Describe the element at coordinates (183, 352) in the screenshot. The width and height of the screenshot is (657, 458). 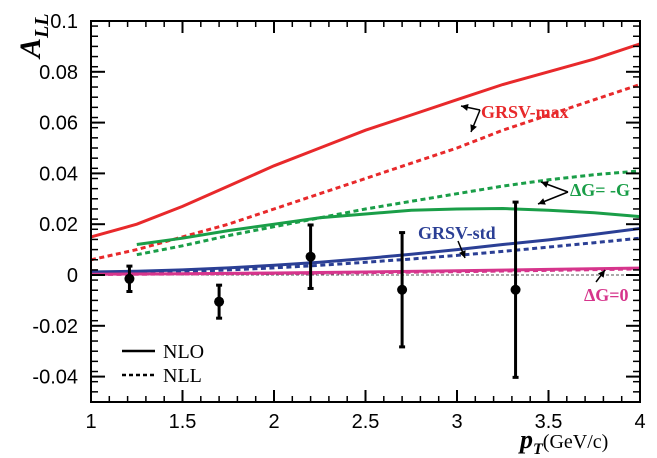
I see `legend-label-nlo: NLO` at that location.